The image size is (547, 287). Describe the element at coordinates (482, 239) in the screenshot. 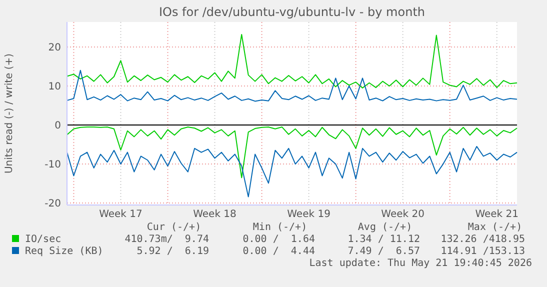

I see `text: 132.26 /418.95` at that location.